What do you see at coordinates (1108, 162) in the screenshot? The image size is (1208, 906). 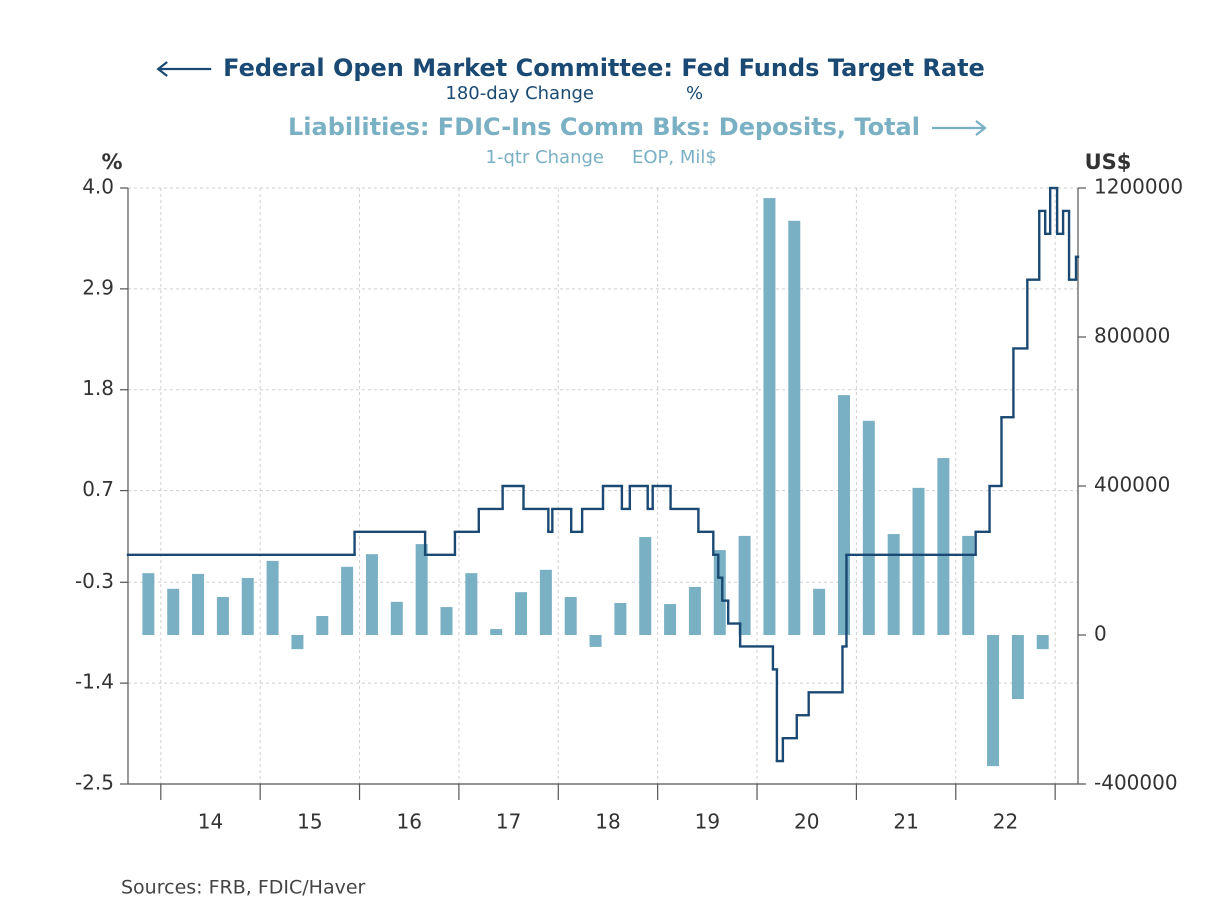 I see `y2-axis-label: US$` at bounding box center [1108, 162].